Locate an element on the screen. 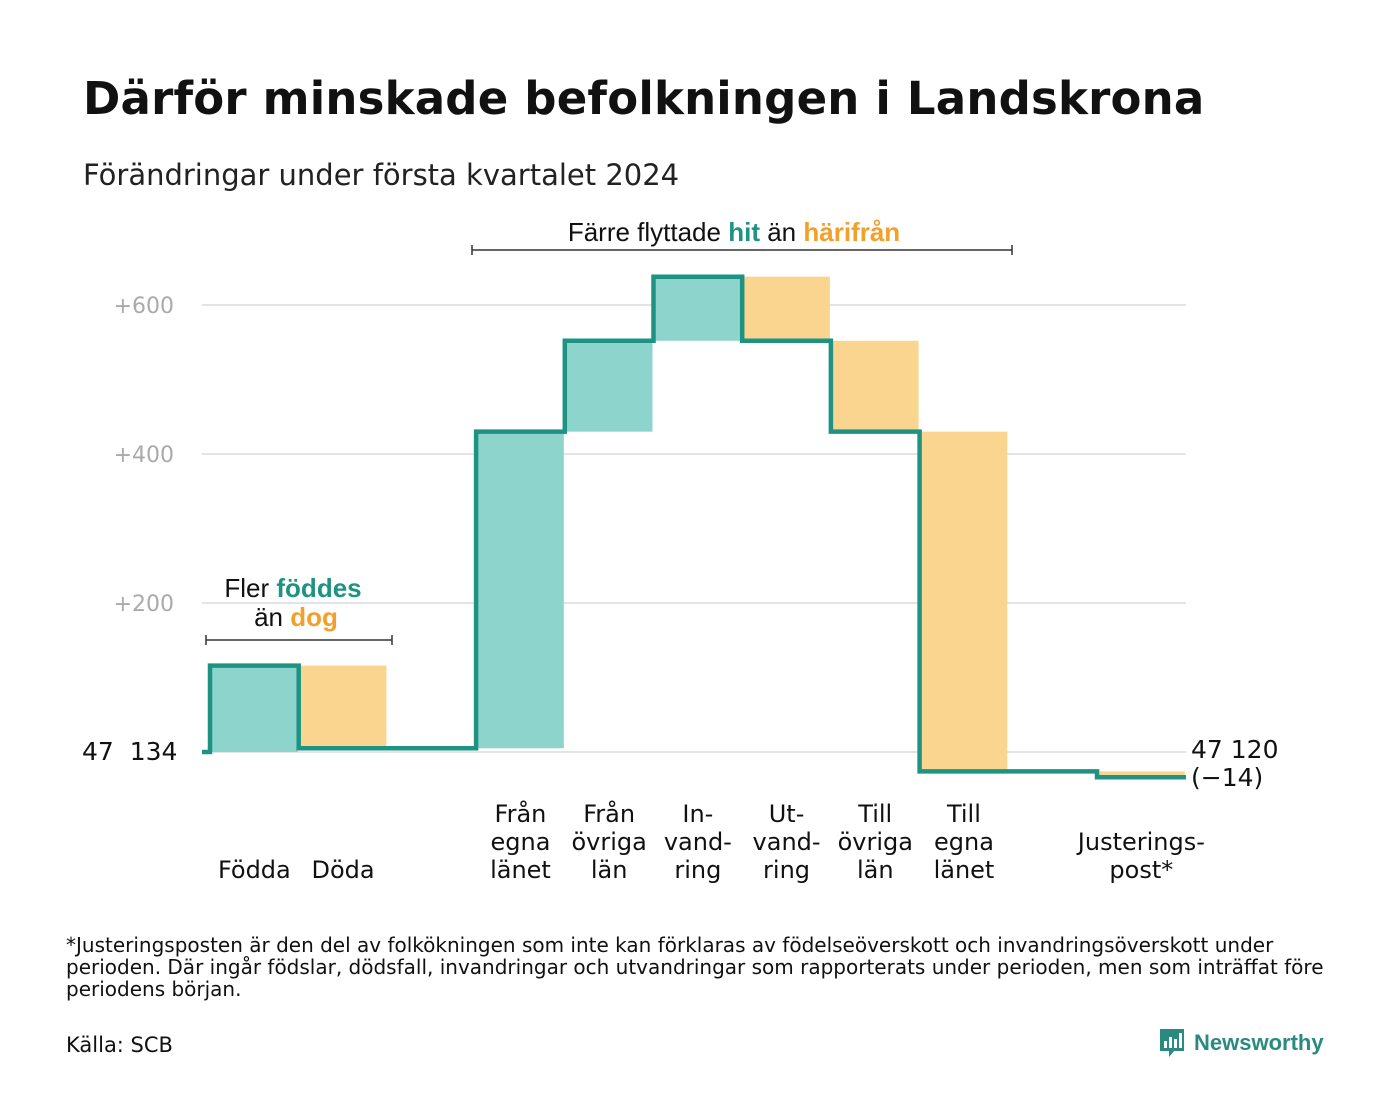 The image size is (1400, 1120). births-annotation-teal: föddes is located at coordinates (318, 588).